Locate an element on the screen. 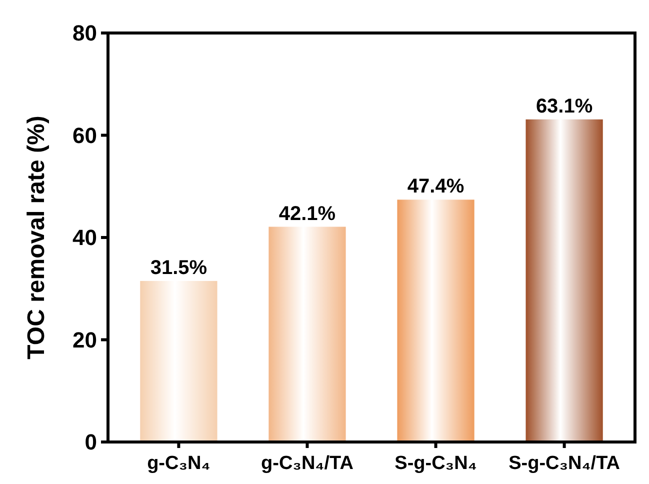  x-tick-label: S-g-C₃N₄/TA is located at coordinates (564, 463).